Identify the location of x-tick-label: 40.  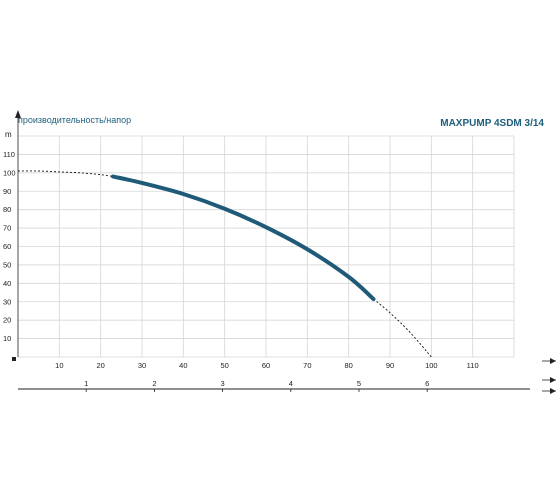
(183, 365).